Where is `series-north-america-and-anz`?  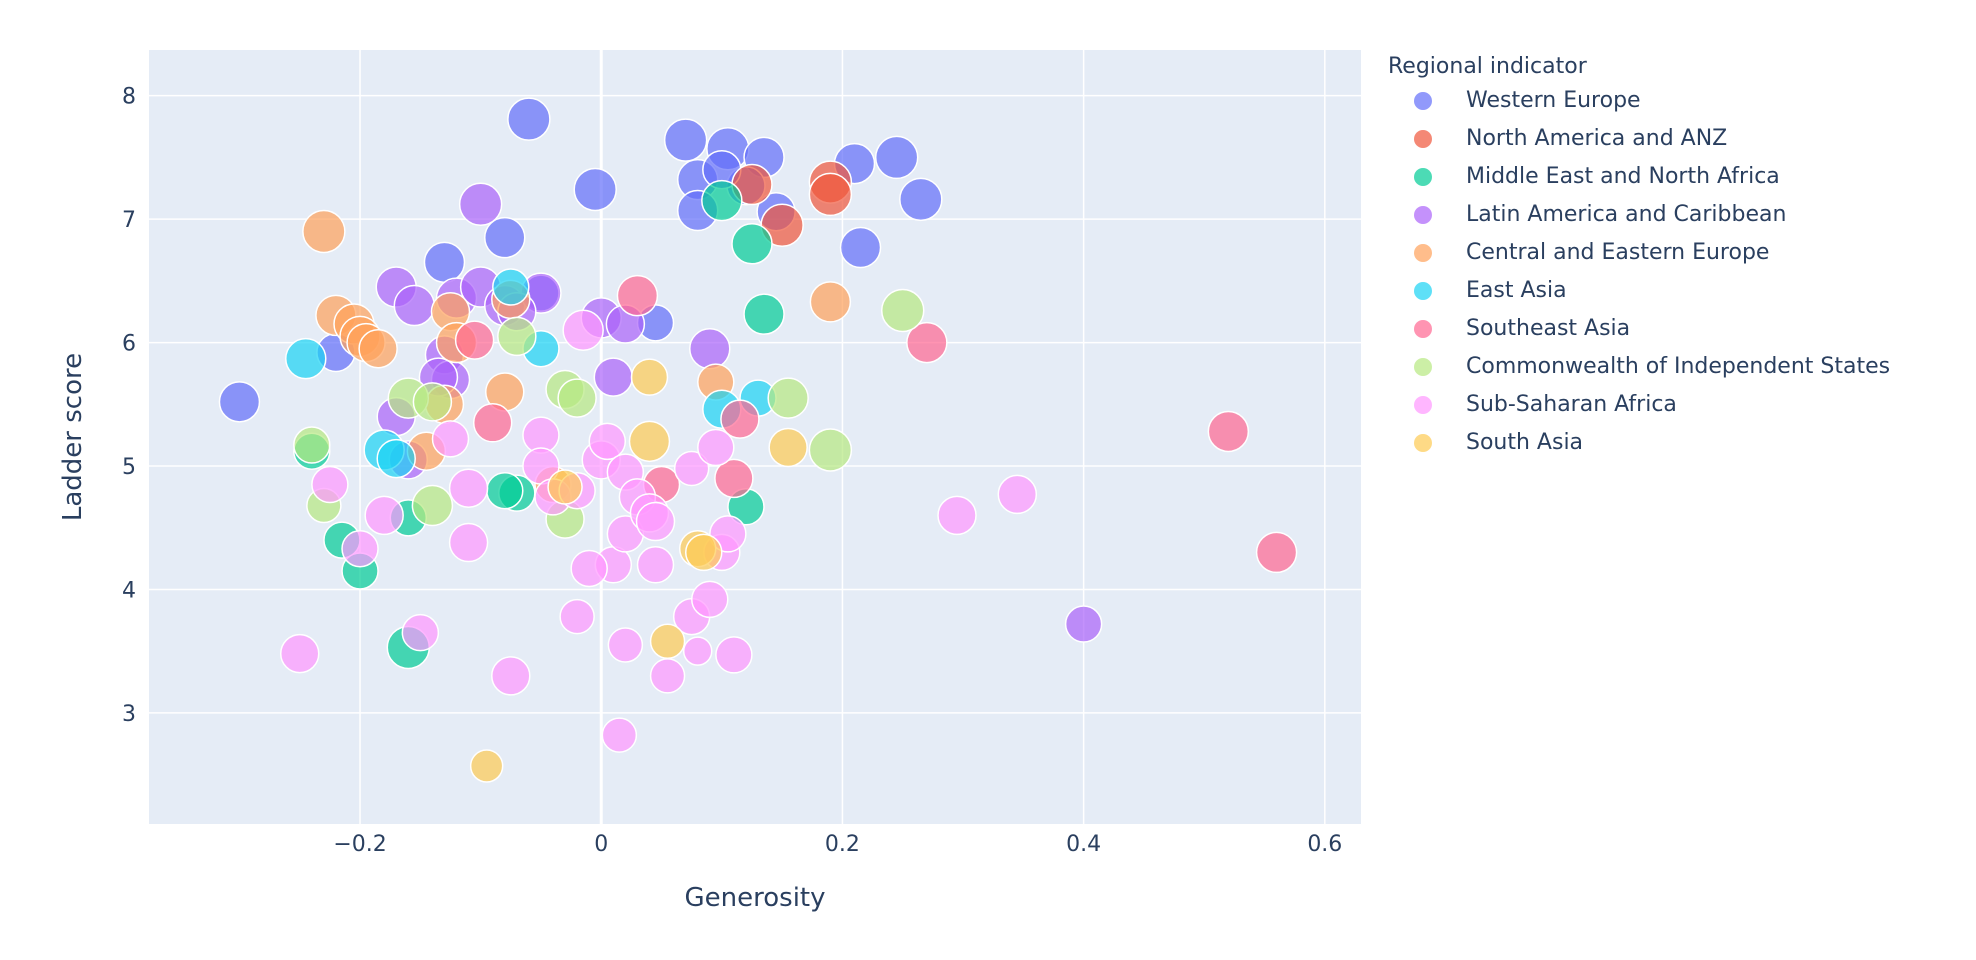
series-north-america-and-anz is located at coordinates (792, 204).